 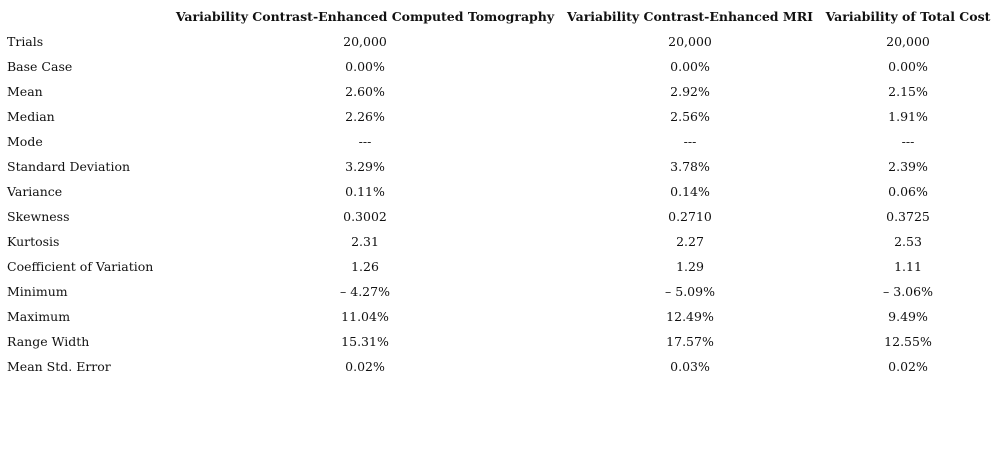 What do you see at coordinates (908, 16) in the screenshot?
I see `column-header: Variability of Total Cost` at bounding box center [908, 16].